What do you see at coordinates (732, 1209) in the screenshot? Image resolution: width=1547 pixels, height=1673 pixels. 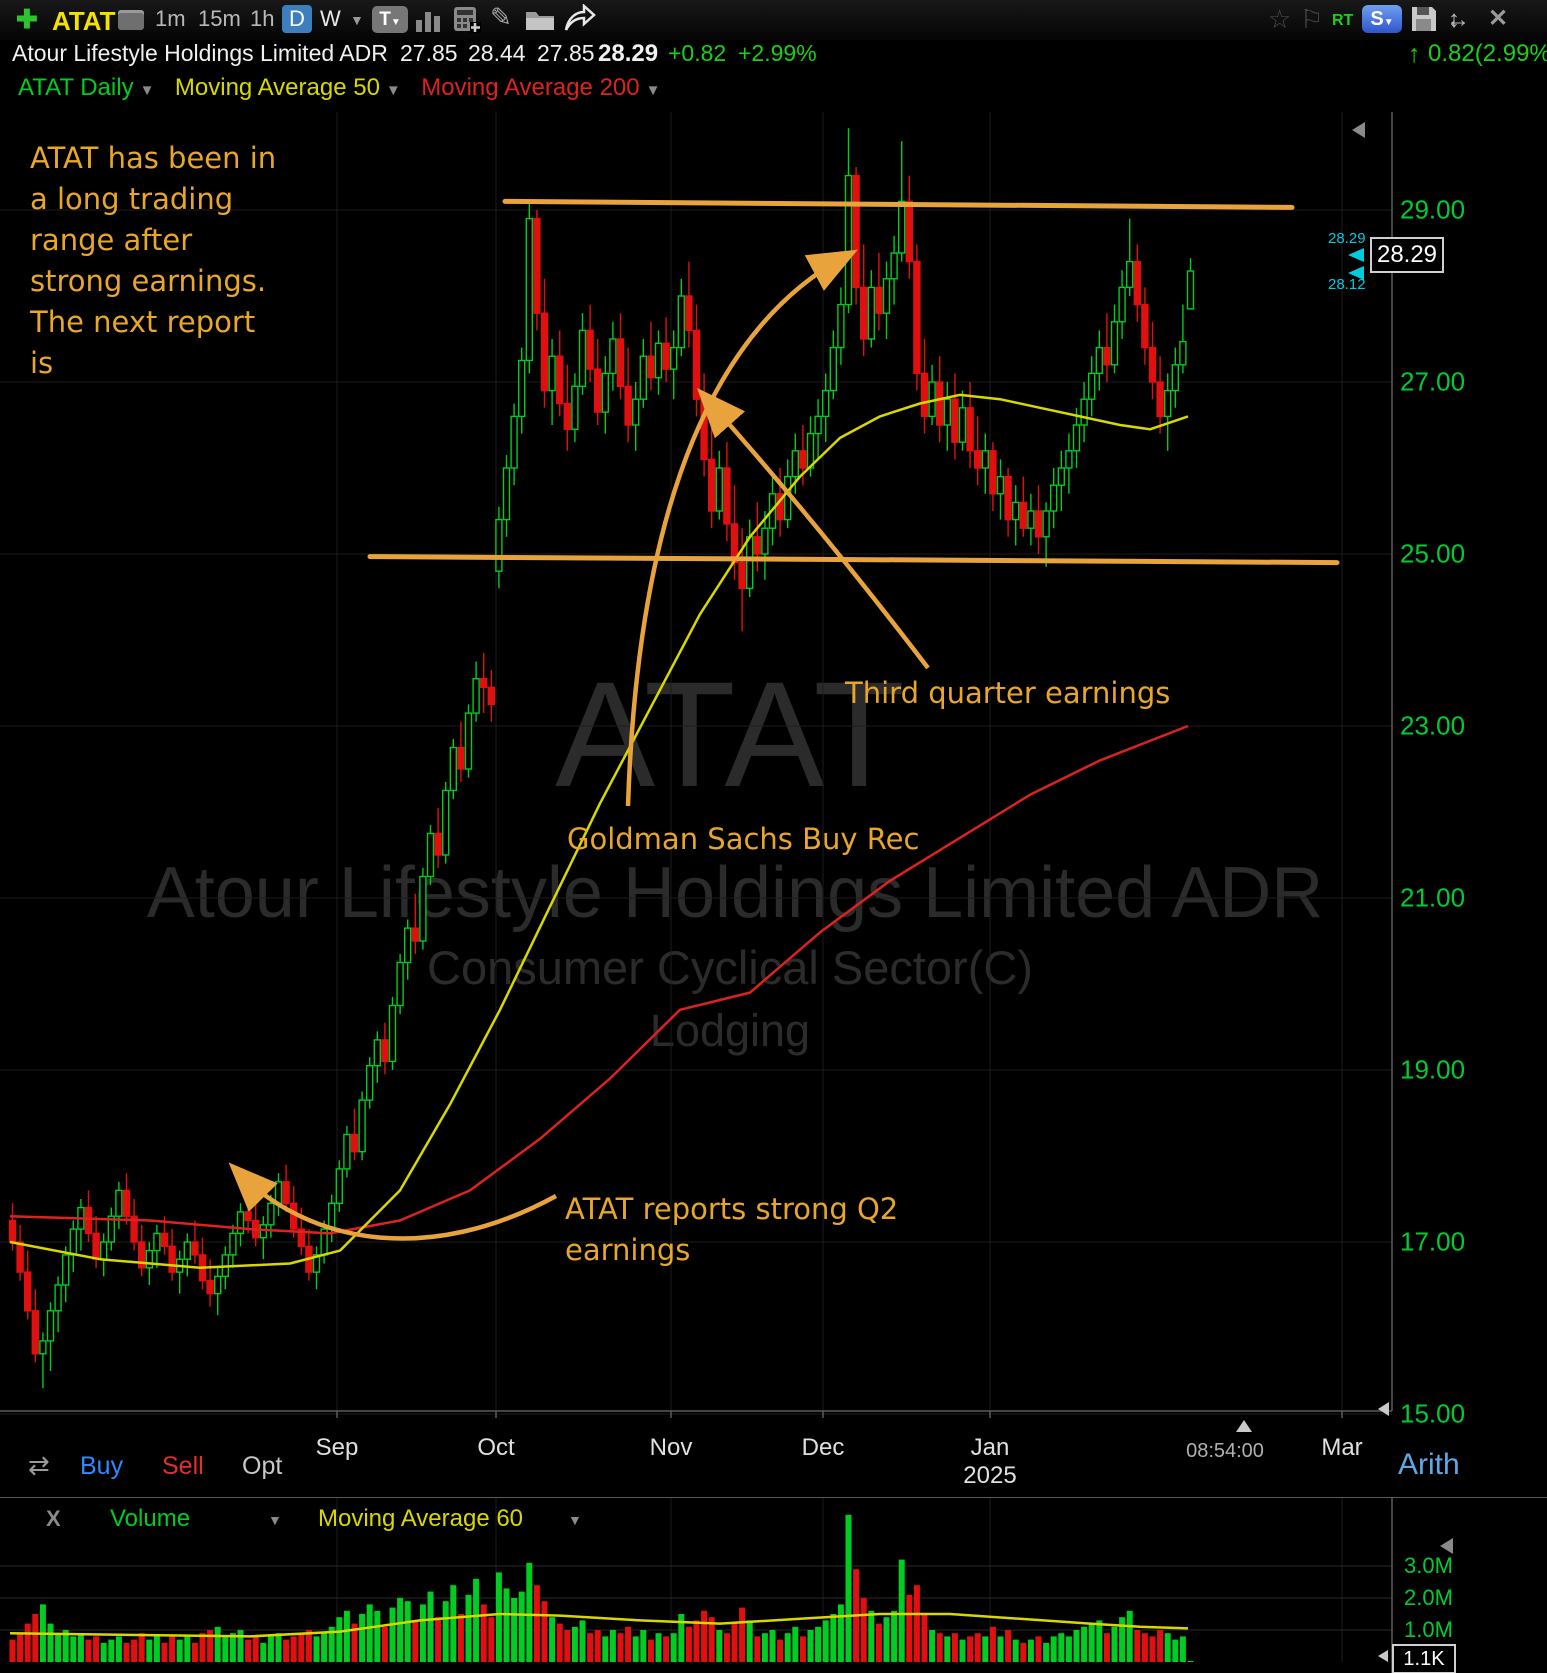 I see `annotation-q2-line1: ATAT reports strong Q2` at bounding box center [732, 1209].